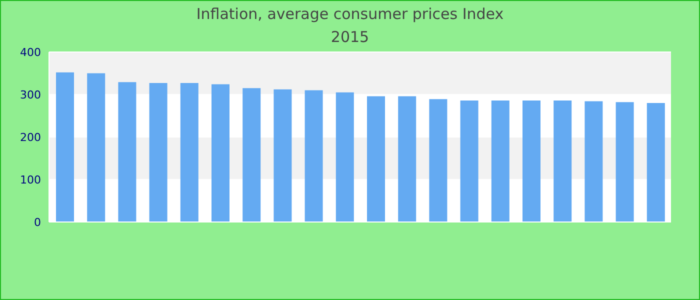 This screenshot has height=300, width=700. I want to click on y-tick-label: 100, so click(30, 179).